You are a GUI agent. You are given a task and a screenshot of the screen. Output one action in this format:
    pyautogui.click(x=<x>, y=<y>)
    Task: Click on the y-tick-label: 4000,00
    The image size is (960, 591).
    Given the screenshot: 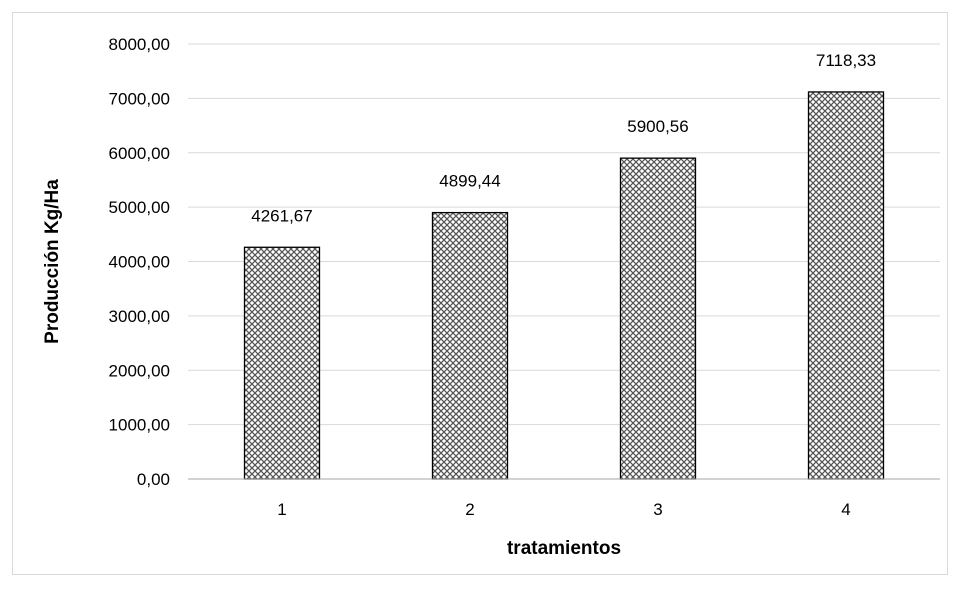 What is the action you would take?
    pyautogui.click(x=139, y=262)
    